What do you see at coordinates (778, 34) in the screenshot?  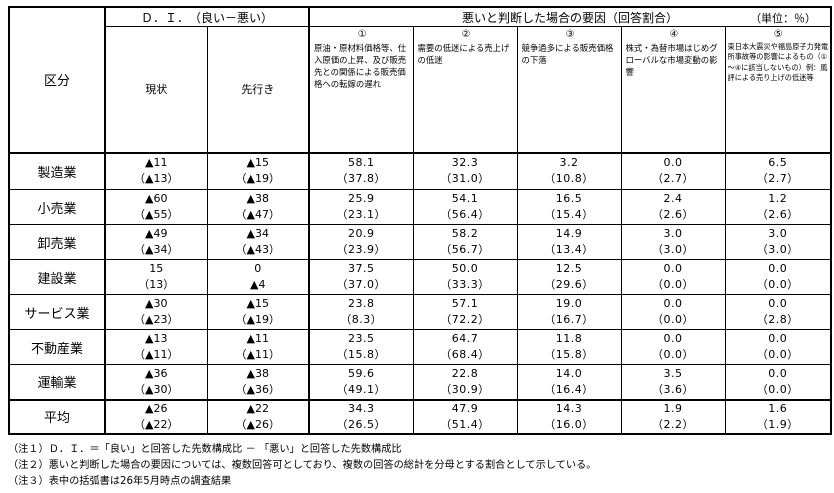 I see `reason-5-number: ⑤` at bounding box center [778, 34].